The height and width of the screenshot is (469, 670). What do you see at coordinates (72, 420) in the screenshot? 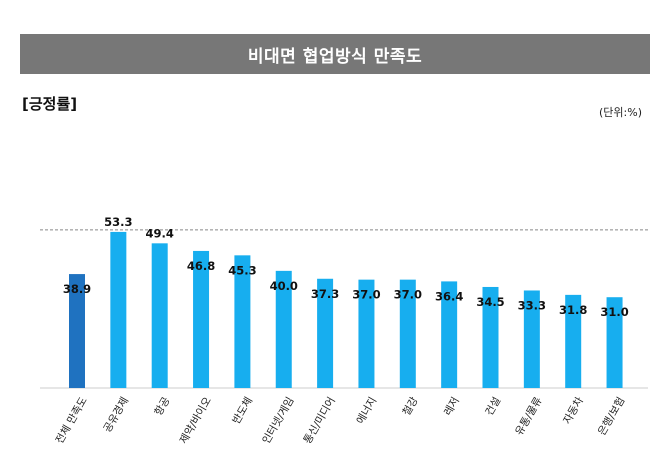
I see `category-label: 전체 만족도` at bounding box center [72, 420].